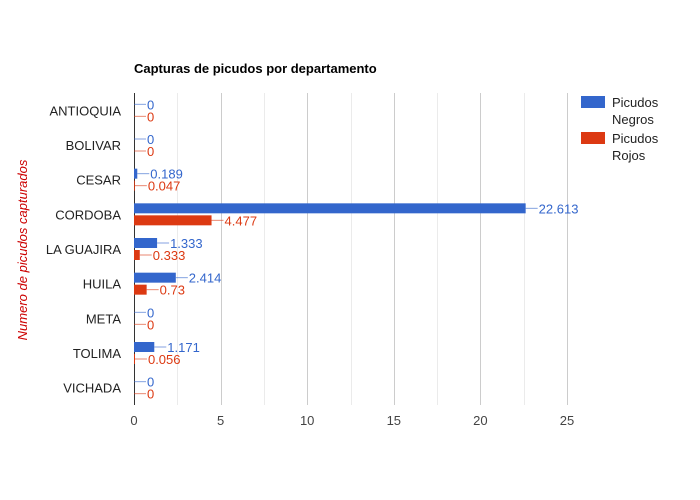  Describe the element at coordinates (255, 68) in the screenshot. I see `chart-title: Capturas de picudos por departamento` at that location.